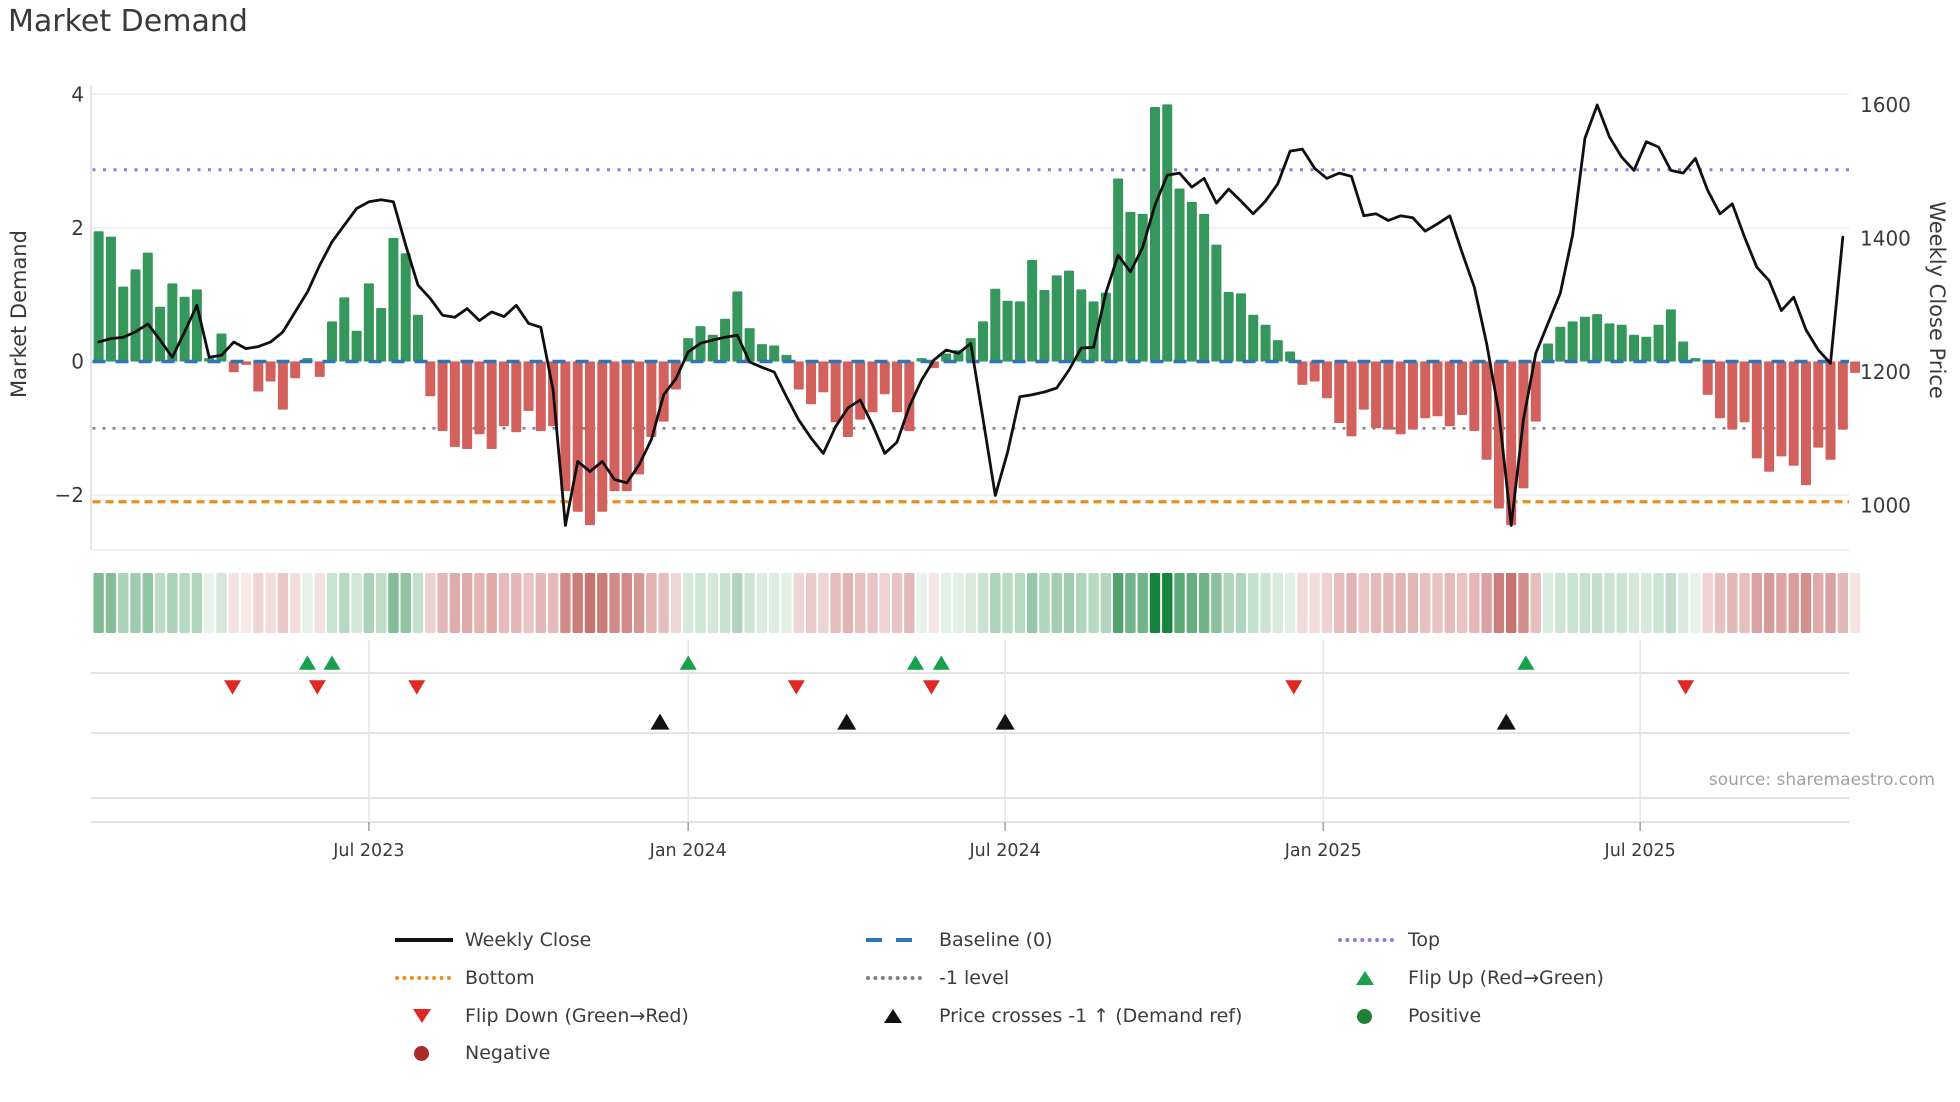 This screenshot has height=1102, width=1960. Describe the element at coordinates (1885, 372) in the screenshot. I see `right-tick-label: 1200` at that location.